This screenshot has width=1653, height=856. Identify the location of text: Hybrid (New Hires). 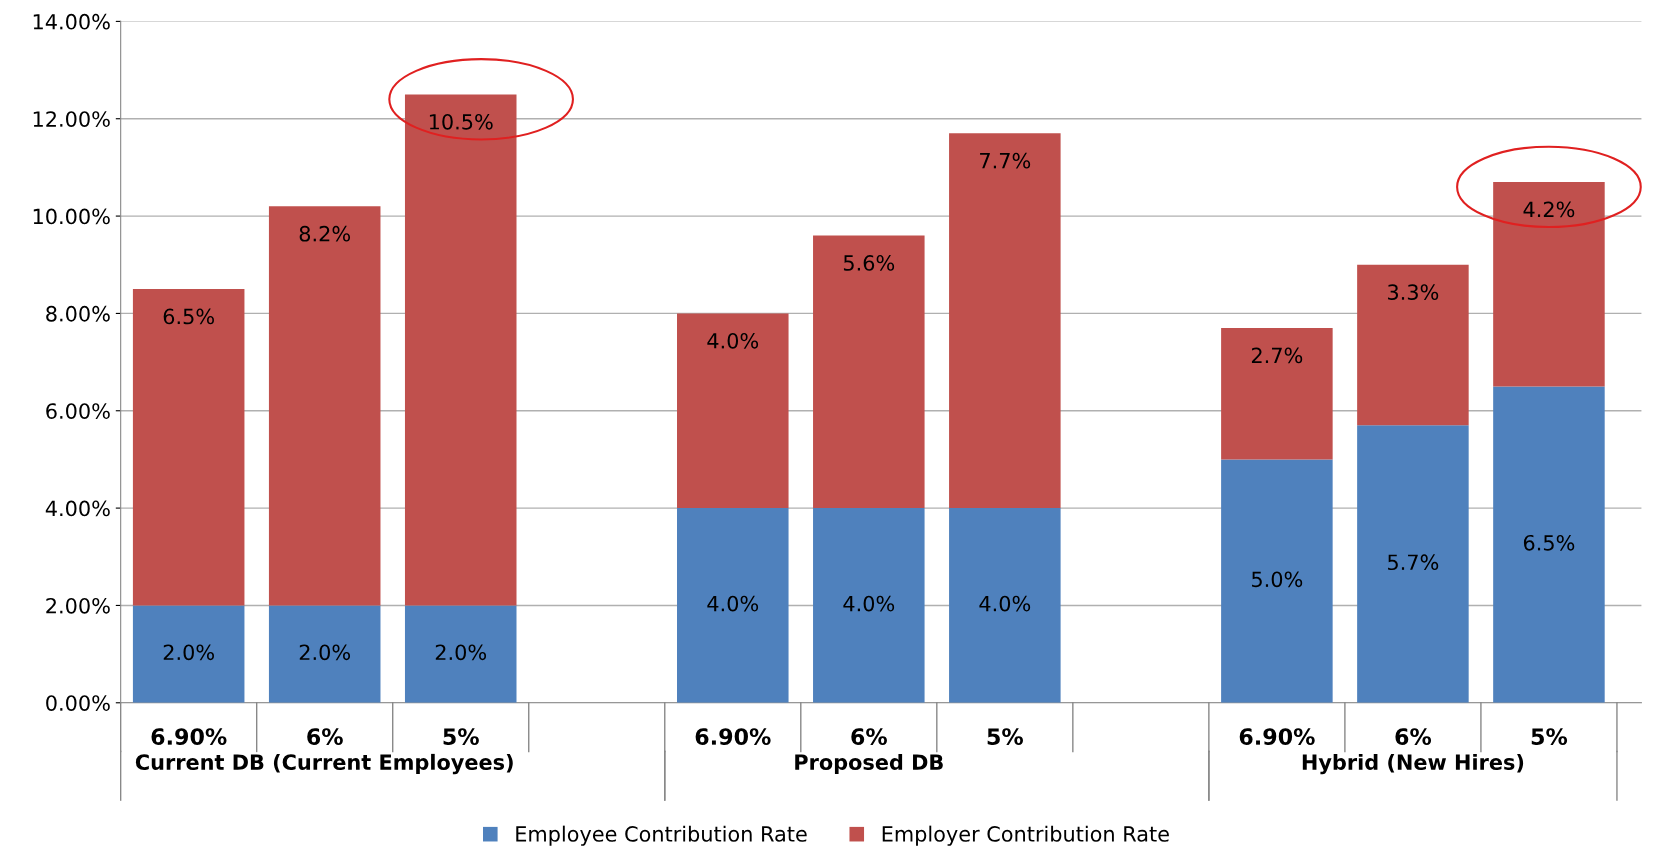
(1413, 764).